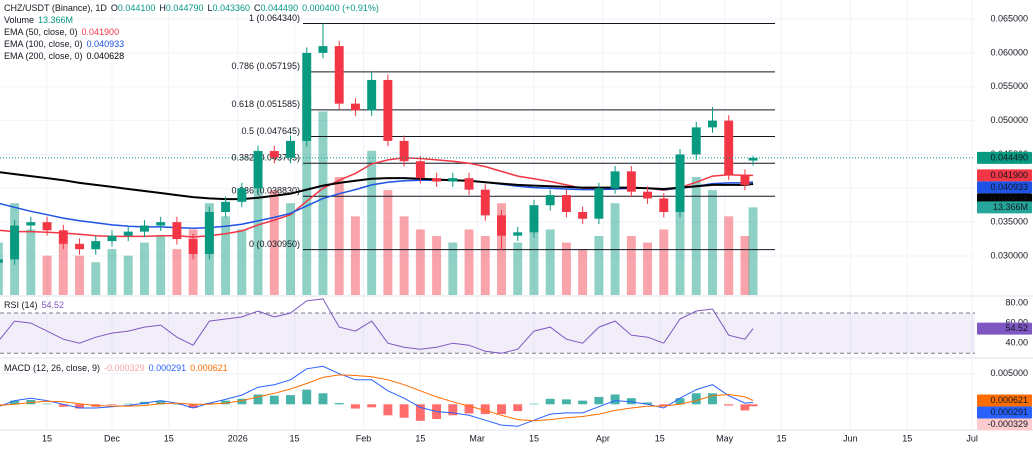 The width and height of the screenshot is (1033, 449). I want to click on signal-line, so click(377, 398).